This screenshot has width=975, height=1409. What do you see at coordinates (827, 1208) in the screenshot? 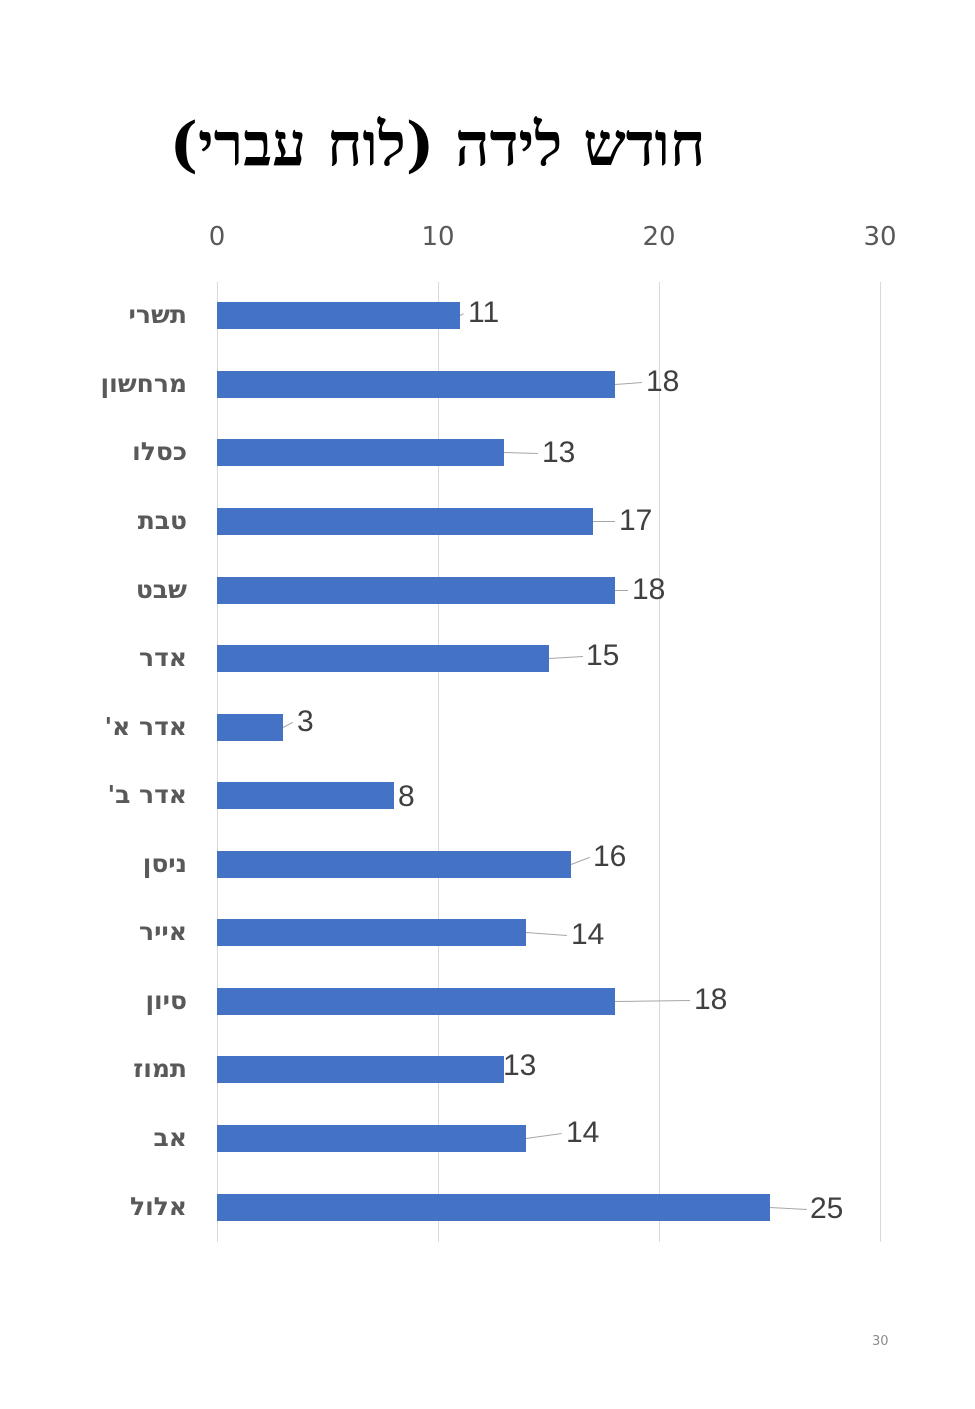
I see `data-label: 25` at bounding box center [827, 1208].